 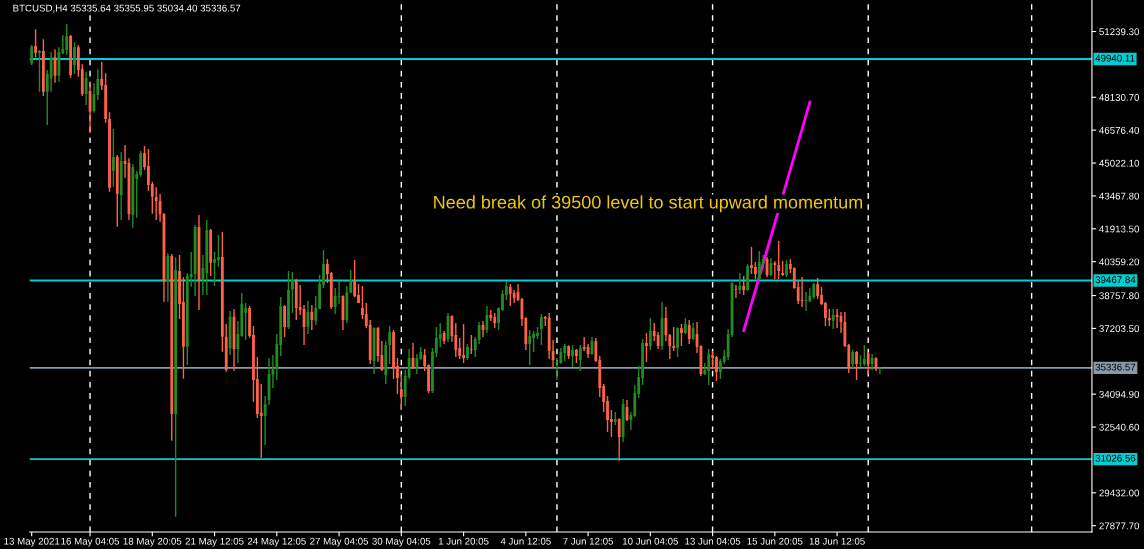 What do you see at coordinates (1119, 526) in the screenshot?
I see `y-tick-label: 27877.70` at bounding box center [1119, 526].